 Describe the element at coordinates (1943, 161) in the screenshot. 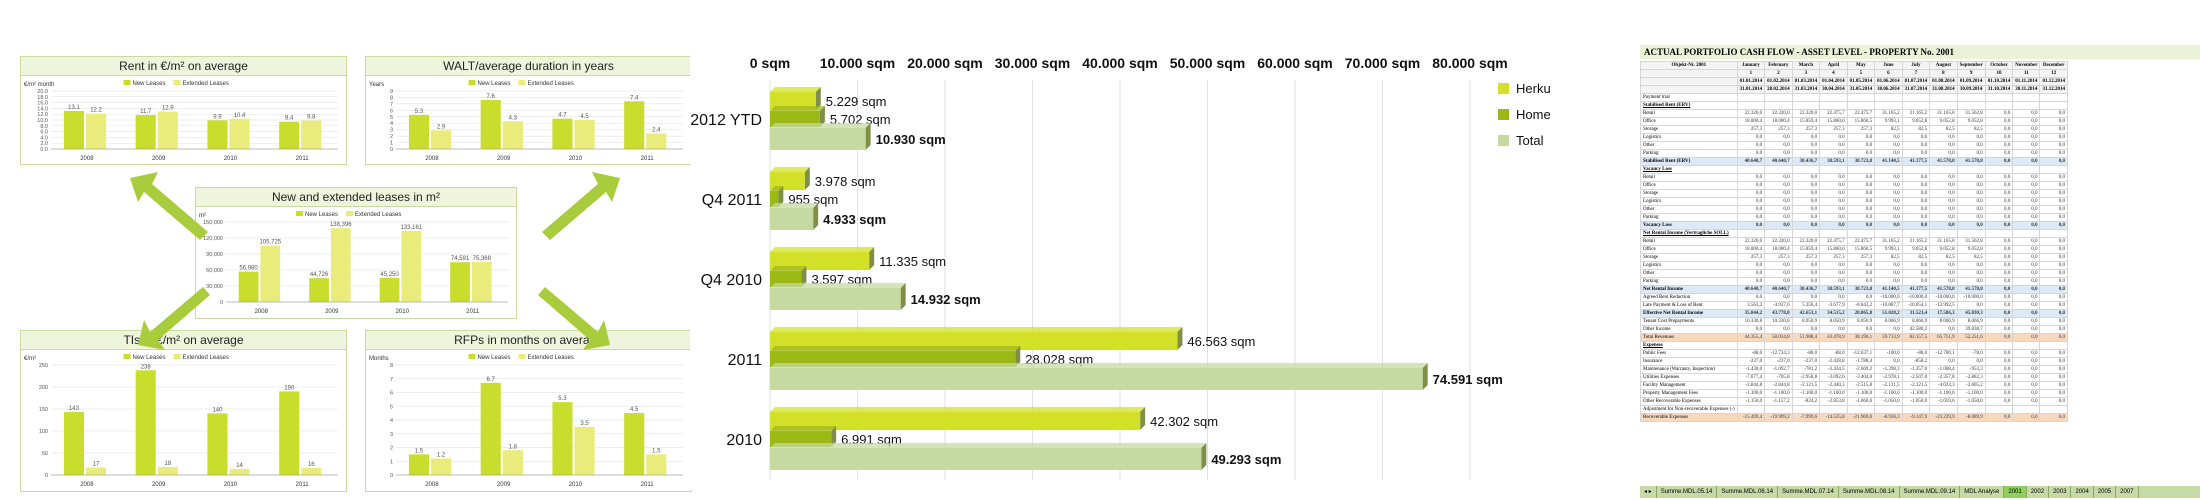

I see `table-cell: 41.578,8` at that location.